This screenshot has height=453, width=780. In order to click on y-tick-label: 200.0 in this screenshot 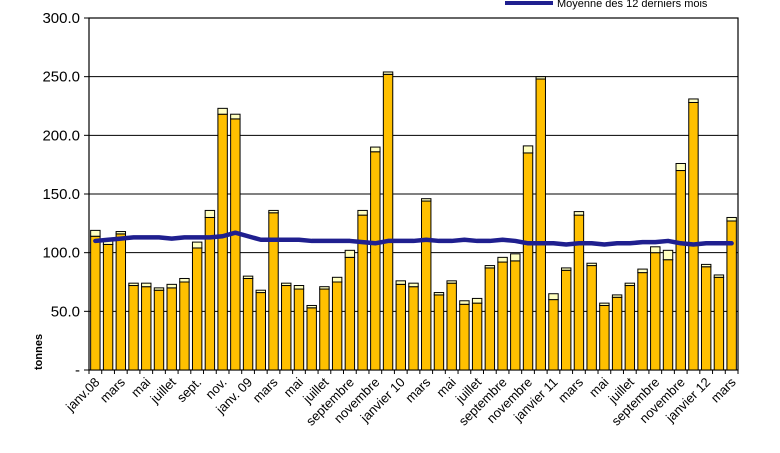, I will do `click(61, 135)`.